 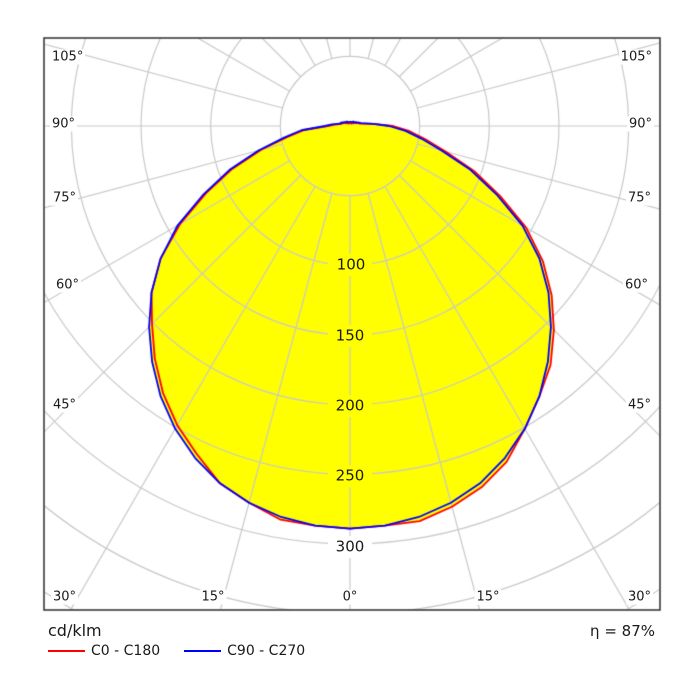 What do you see at coordinates (68, 285) in the screenshot?
I see `angle-label-left-60: 60°` at bounding box center [68, 285].